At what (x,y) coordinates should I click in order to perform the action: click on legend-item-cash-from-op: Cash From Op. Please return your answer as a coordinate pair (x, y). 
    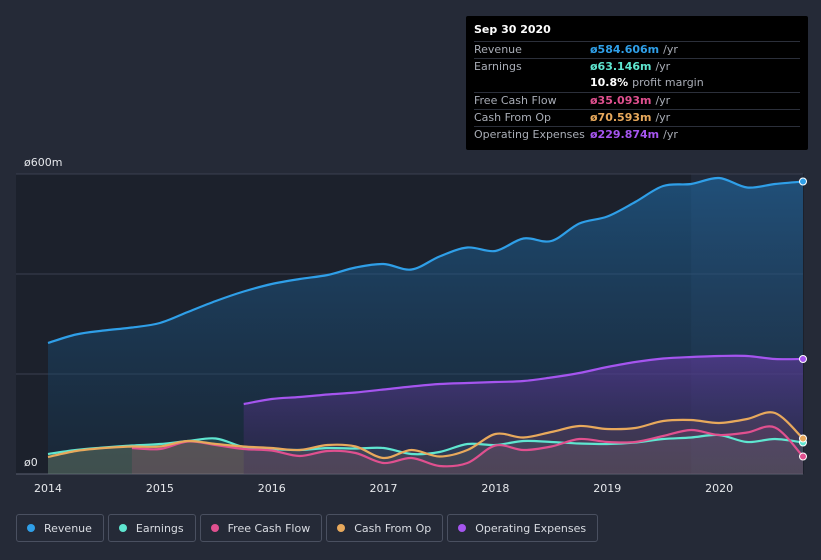
    Looking at the image, I should click on (385, 528).